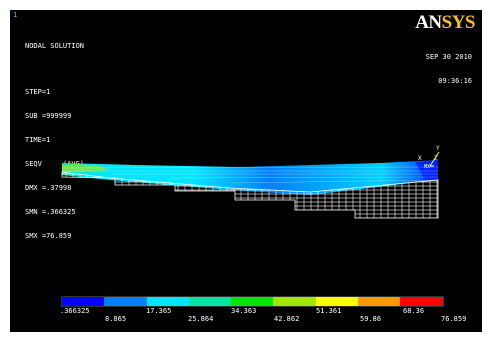  I want to click on legend-label-bottom-0: 8.865, so click(116, 319).